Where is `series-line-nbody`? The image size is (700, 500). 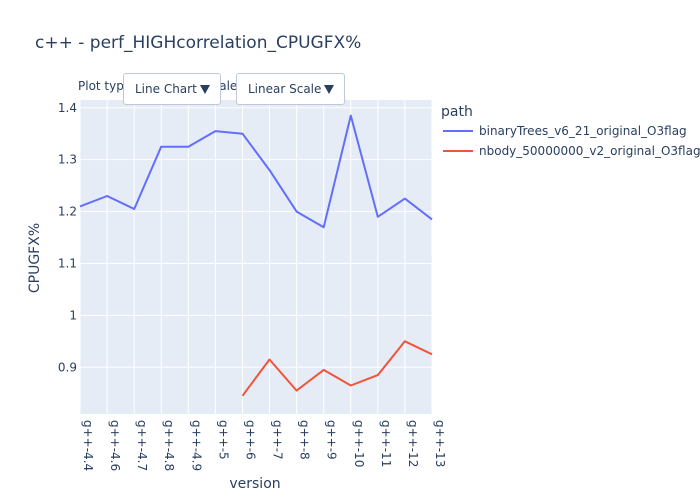 series-line-nbody is located at coordinates (337, 368).